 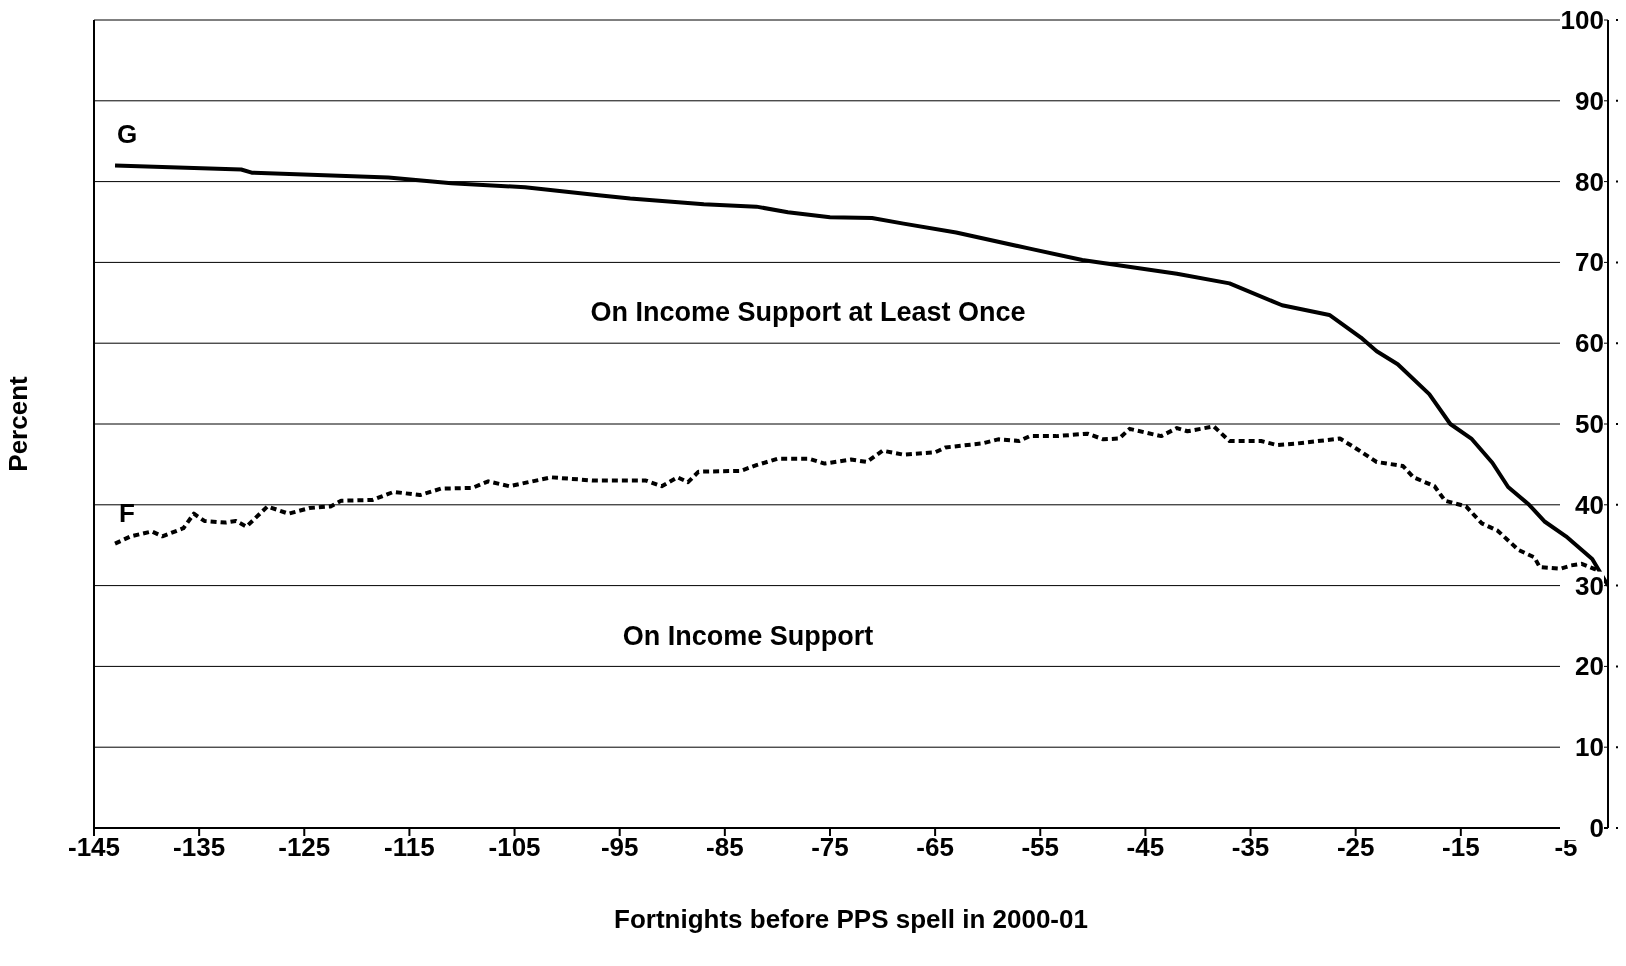 I want to click on y-tick-label: 80, so click(x=1589, y=181).